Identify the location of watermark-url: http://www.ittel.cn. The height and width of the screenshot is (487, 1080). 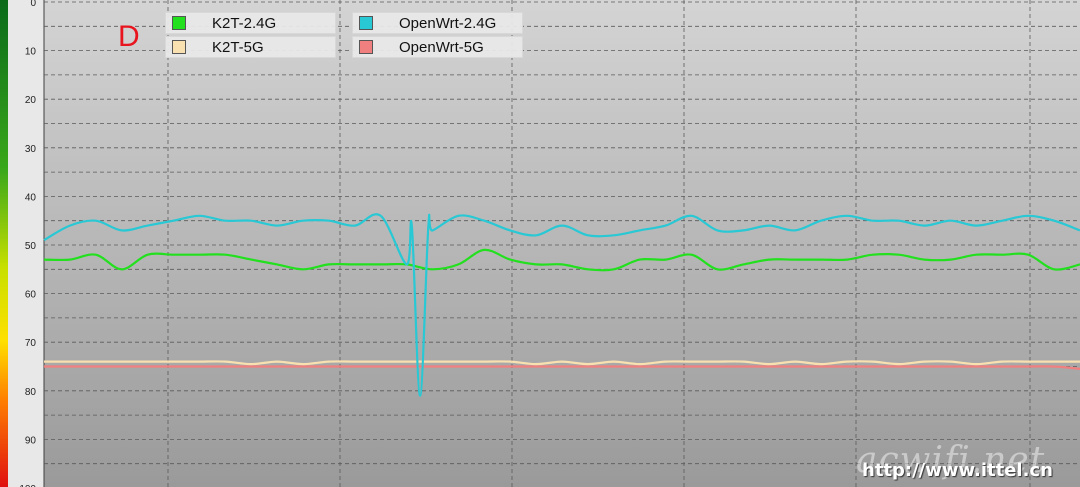
(957, 470).